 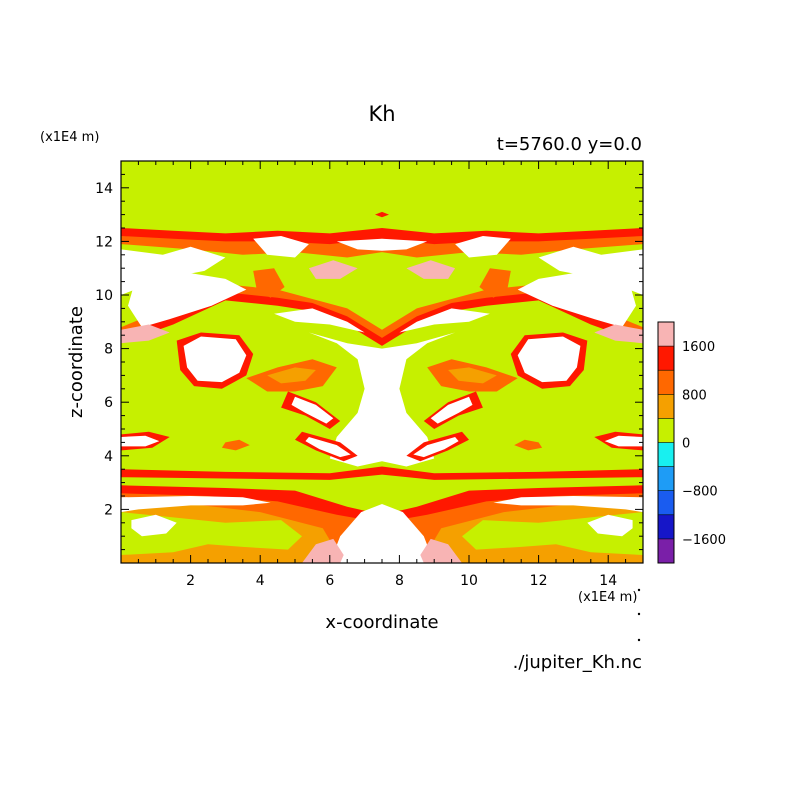 What do you see at coordinates (691, 442) in the screenshot?
I see `colorbar: −1600 −800 0 800 1600` at bounding box center [691, 442].